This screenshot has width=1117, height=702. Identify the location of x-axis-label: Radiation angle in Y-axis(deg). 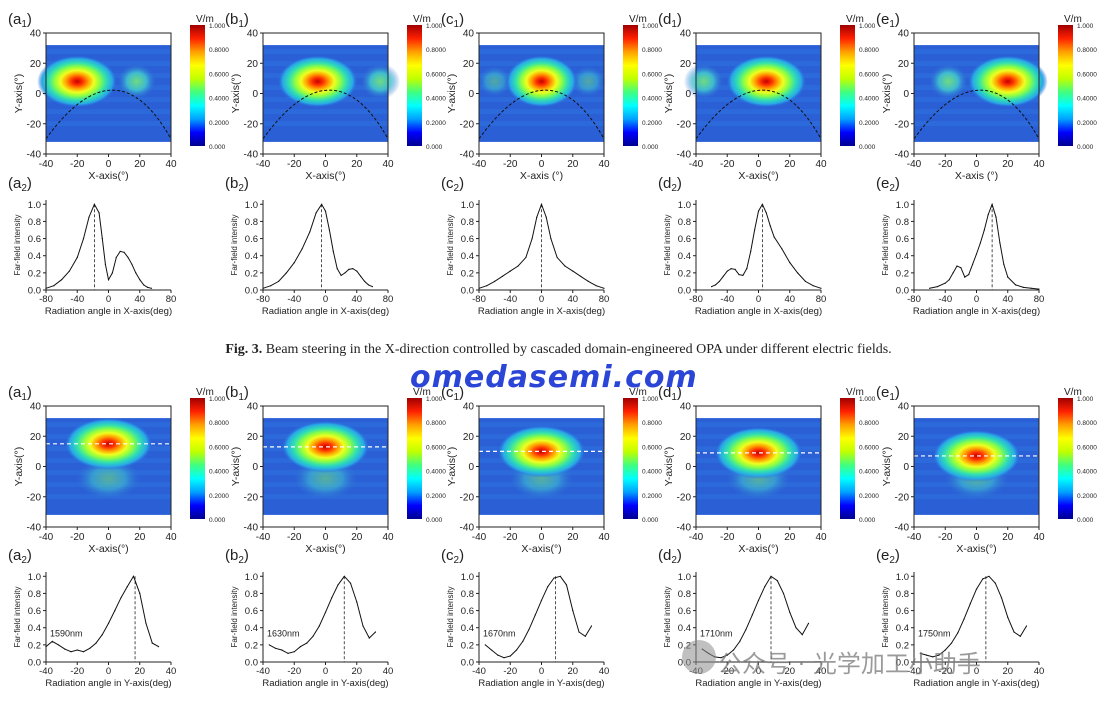
(325, 683).